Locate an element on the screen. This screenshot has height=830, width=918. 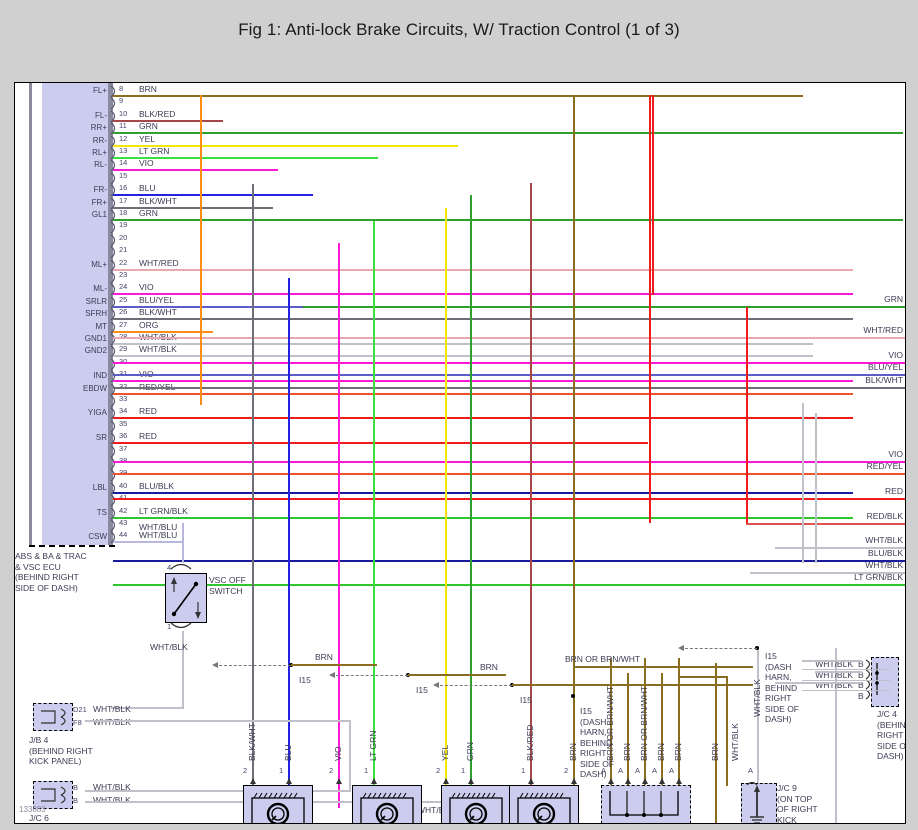
right-wire-label-10: VIO is located at coordinates (895, 355).